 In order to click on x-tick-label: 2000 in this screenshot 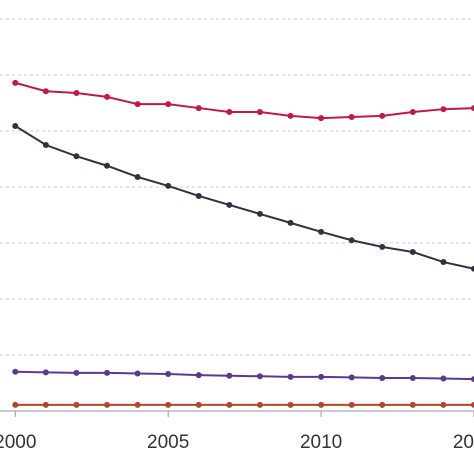, I will do `click(18, 442)`.